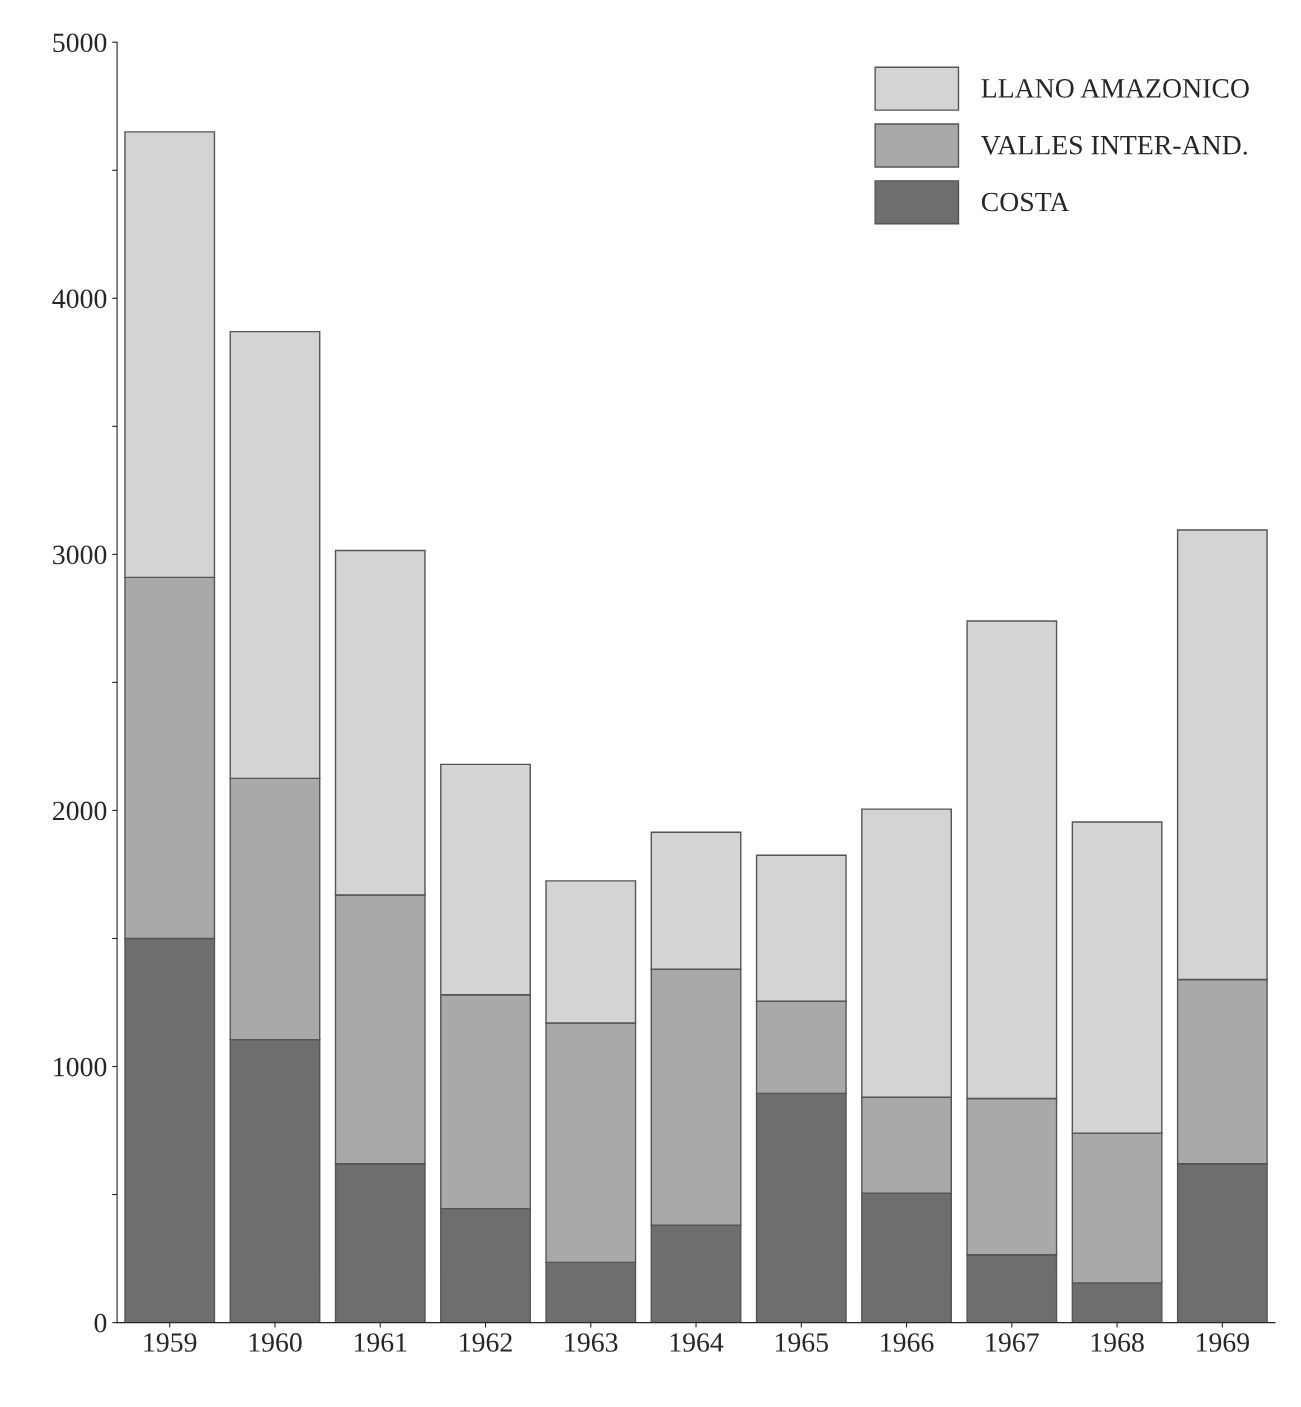 The image size is (1301, 1407). What do you see at coordinates (1025, 202) in the screenshot?
I see `legend-label: COSTA` at bounding box center [1025, 202].